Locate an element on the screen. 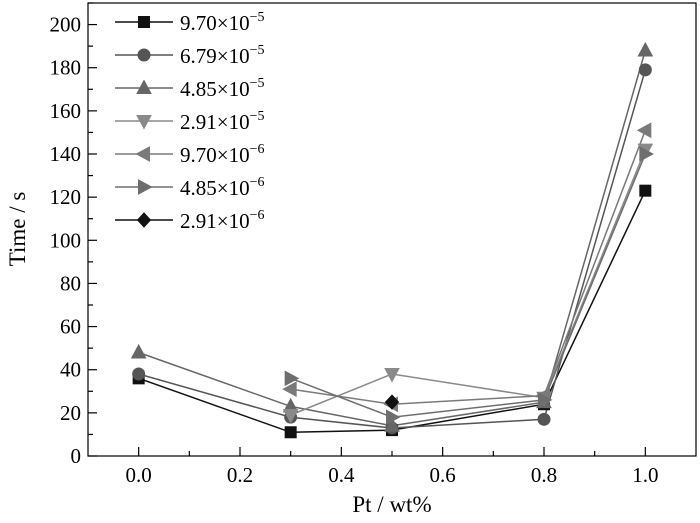  y-tick-label: 160 is located at coordinates (66, 111).